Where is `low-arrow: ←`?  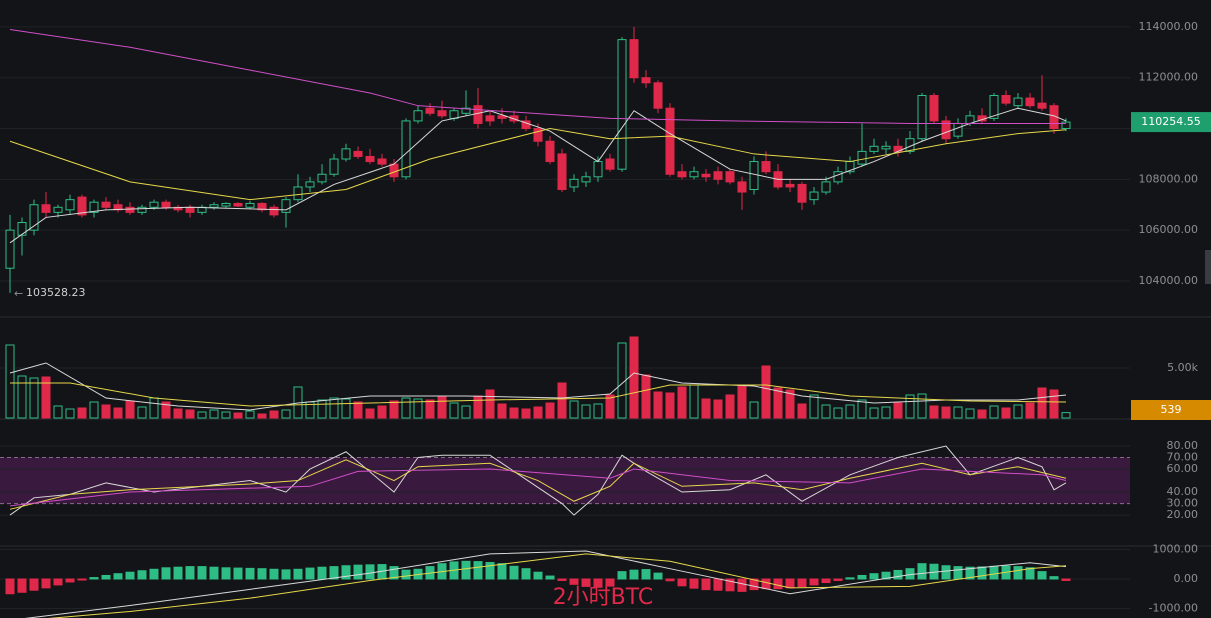 low-arrow: ← is located at coordinates (18, 293).